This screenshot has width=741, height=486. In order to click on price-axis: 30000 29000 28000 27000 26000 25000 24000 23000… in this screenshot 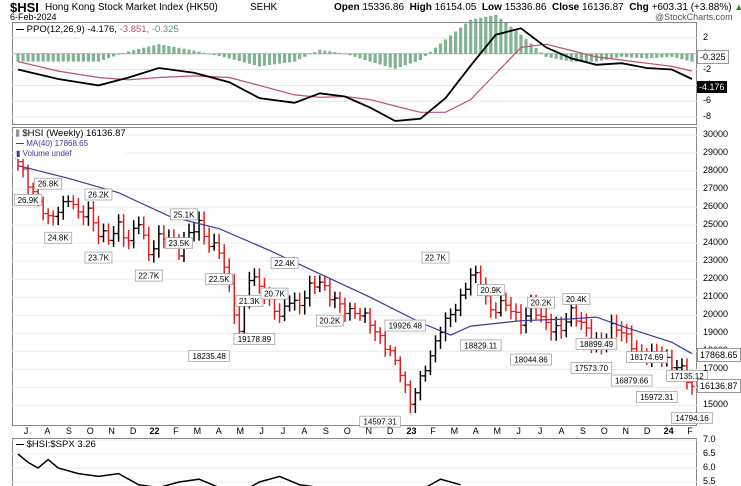, I will do `click(719, 276)`.